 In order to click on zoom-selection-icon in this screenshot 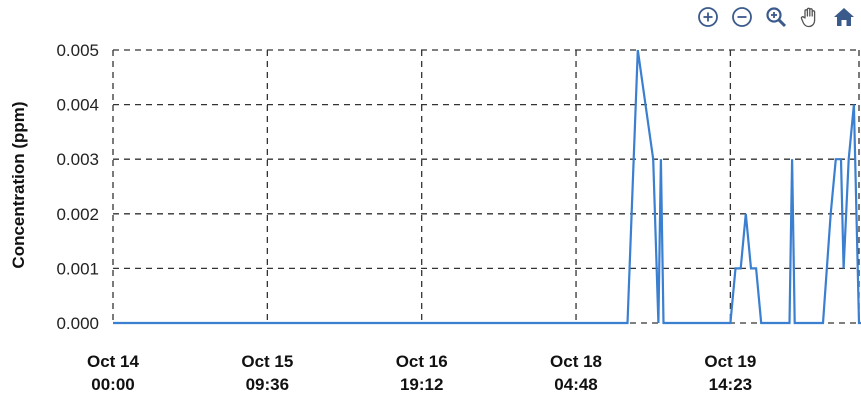, I will do `click(776, 17)`.